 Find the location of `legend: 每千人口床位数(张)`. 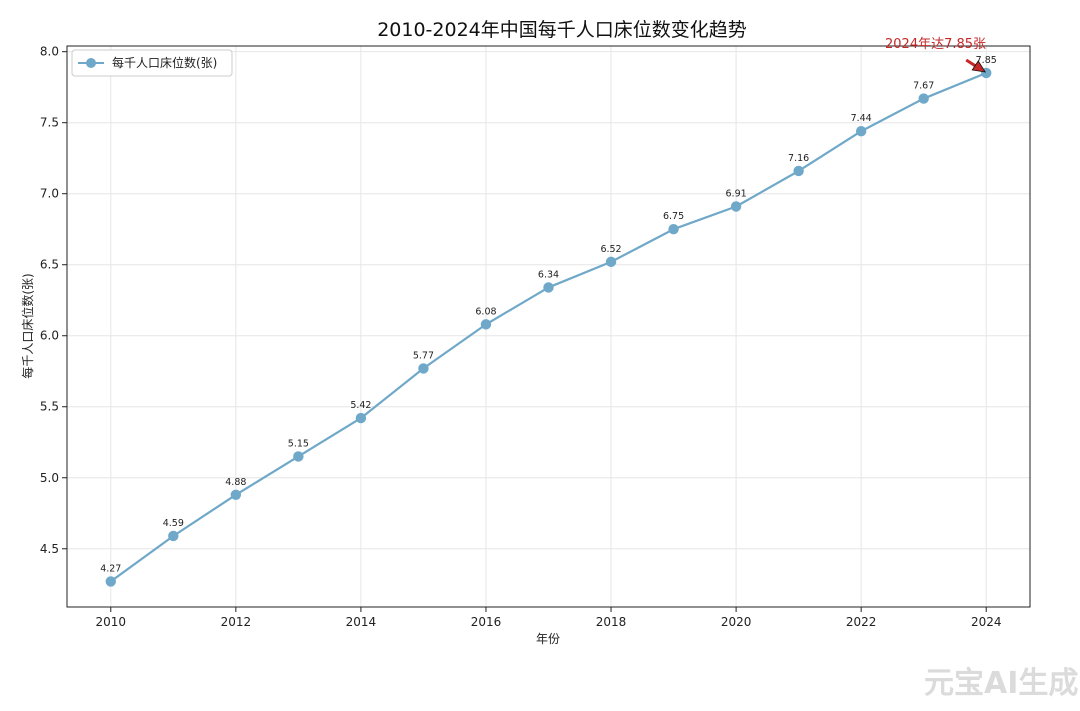

legend: 每千人口床位数(张) is located at coordinates (152, 63).